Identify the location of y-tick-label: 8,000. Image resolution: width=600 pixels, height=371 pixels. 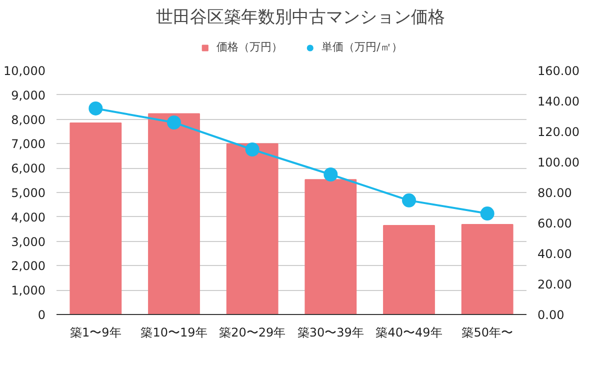
(28, 119).